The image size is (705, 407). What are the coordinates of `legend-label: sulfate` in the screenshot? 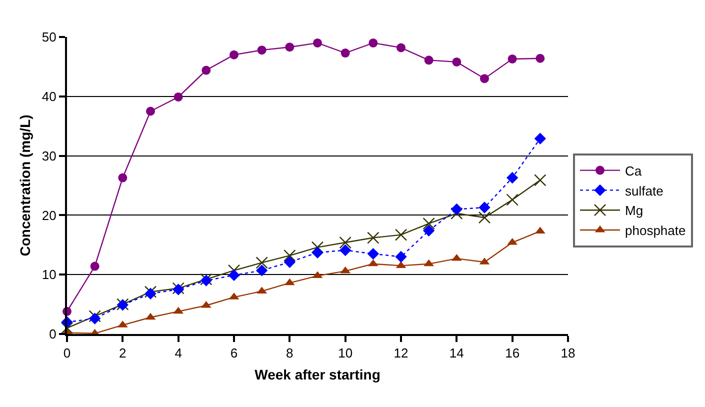 It's located at (644, 190).